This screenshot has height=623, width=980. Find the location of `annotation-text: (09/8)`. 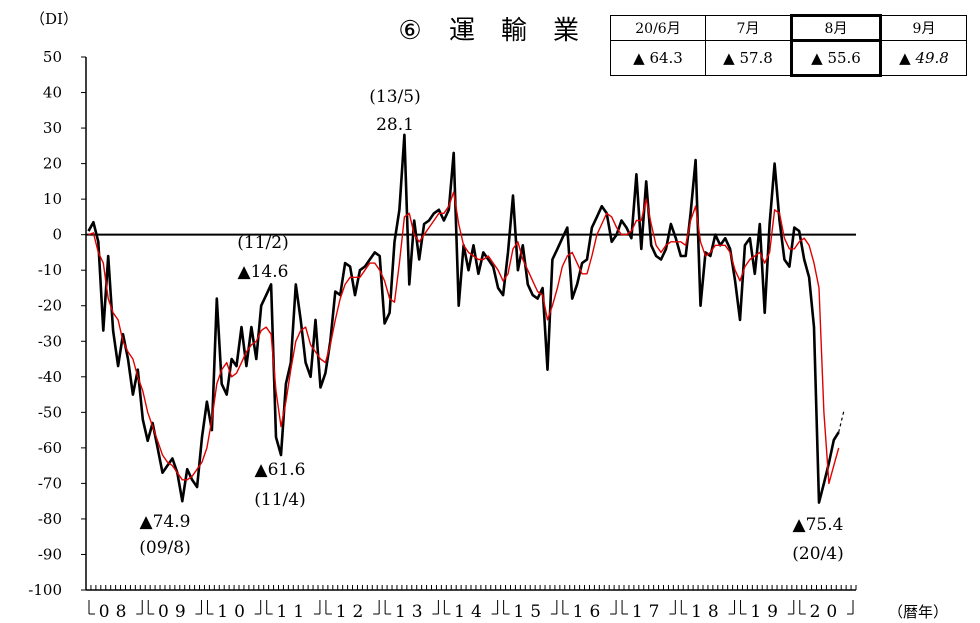

annotation-text: (09/8) is located at coordinates (164, 548).